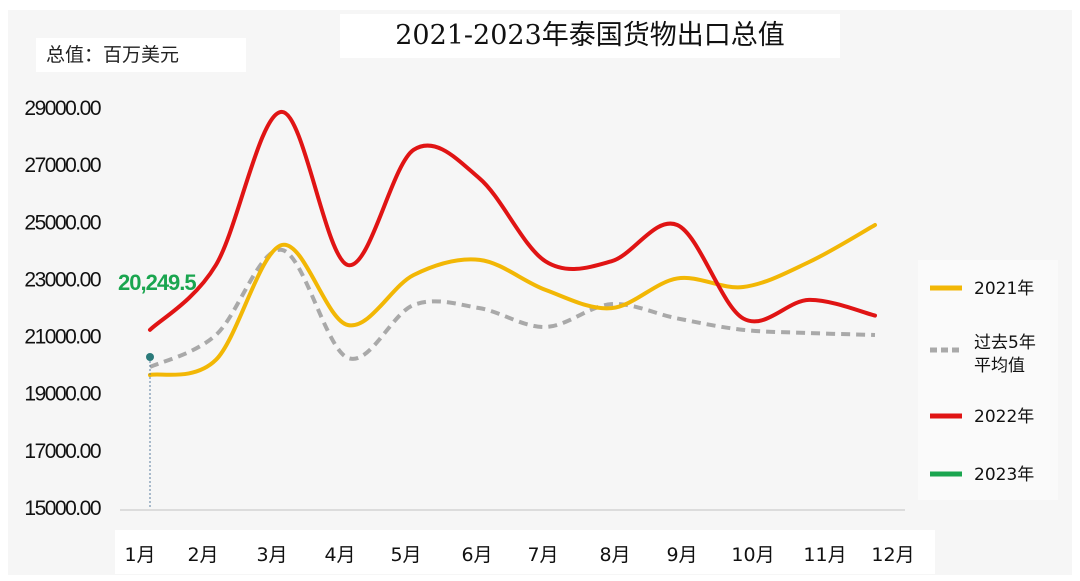  I want to click on x-tick-label: 8月, so click(614, 555).